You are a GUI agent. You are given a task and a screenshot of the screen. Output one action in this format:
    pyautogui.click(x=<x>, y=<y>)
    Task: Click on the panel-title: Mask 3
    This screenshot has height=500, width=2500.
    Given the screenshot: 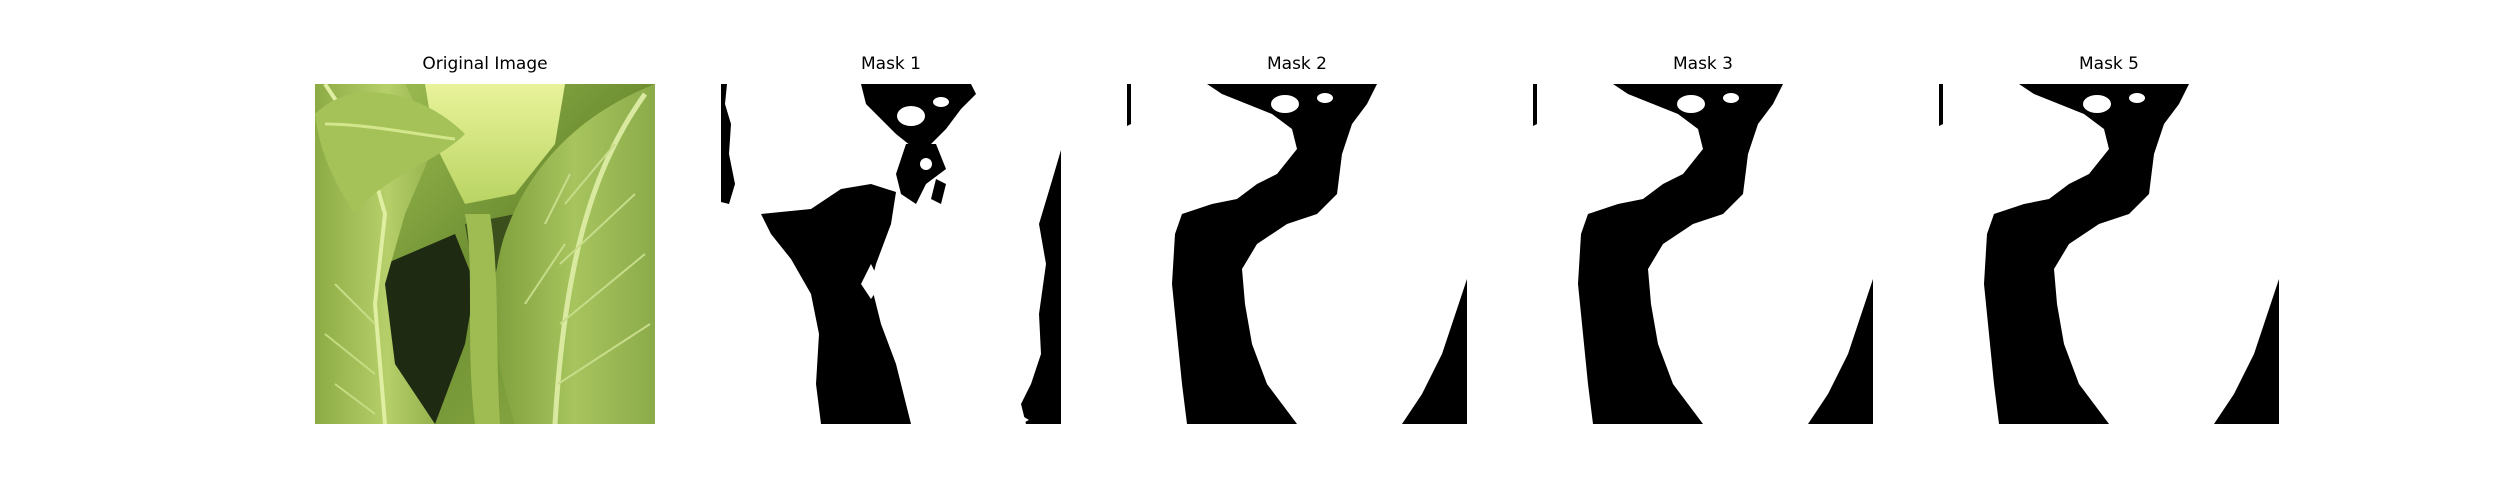 What is the action you would take?
    pyautogui.click(x=1702, y=64)
    